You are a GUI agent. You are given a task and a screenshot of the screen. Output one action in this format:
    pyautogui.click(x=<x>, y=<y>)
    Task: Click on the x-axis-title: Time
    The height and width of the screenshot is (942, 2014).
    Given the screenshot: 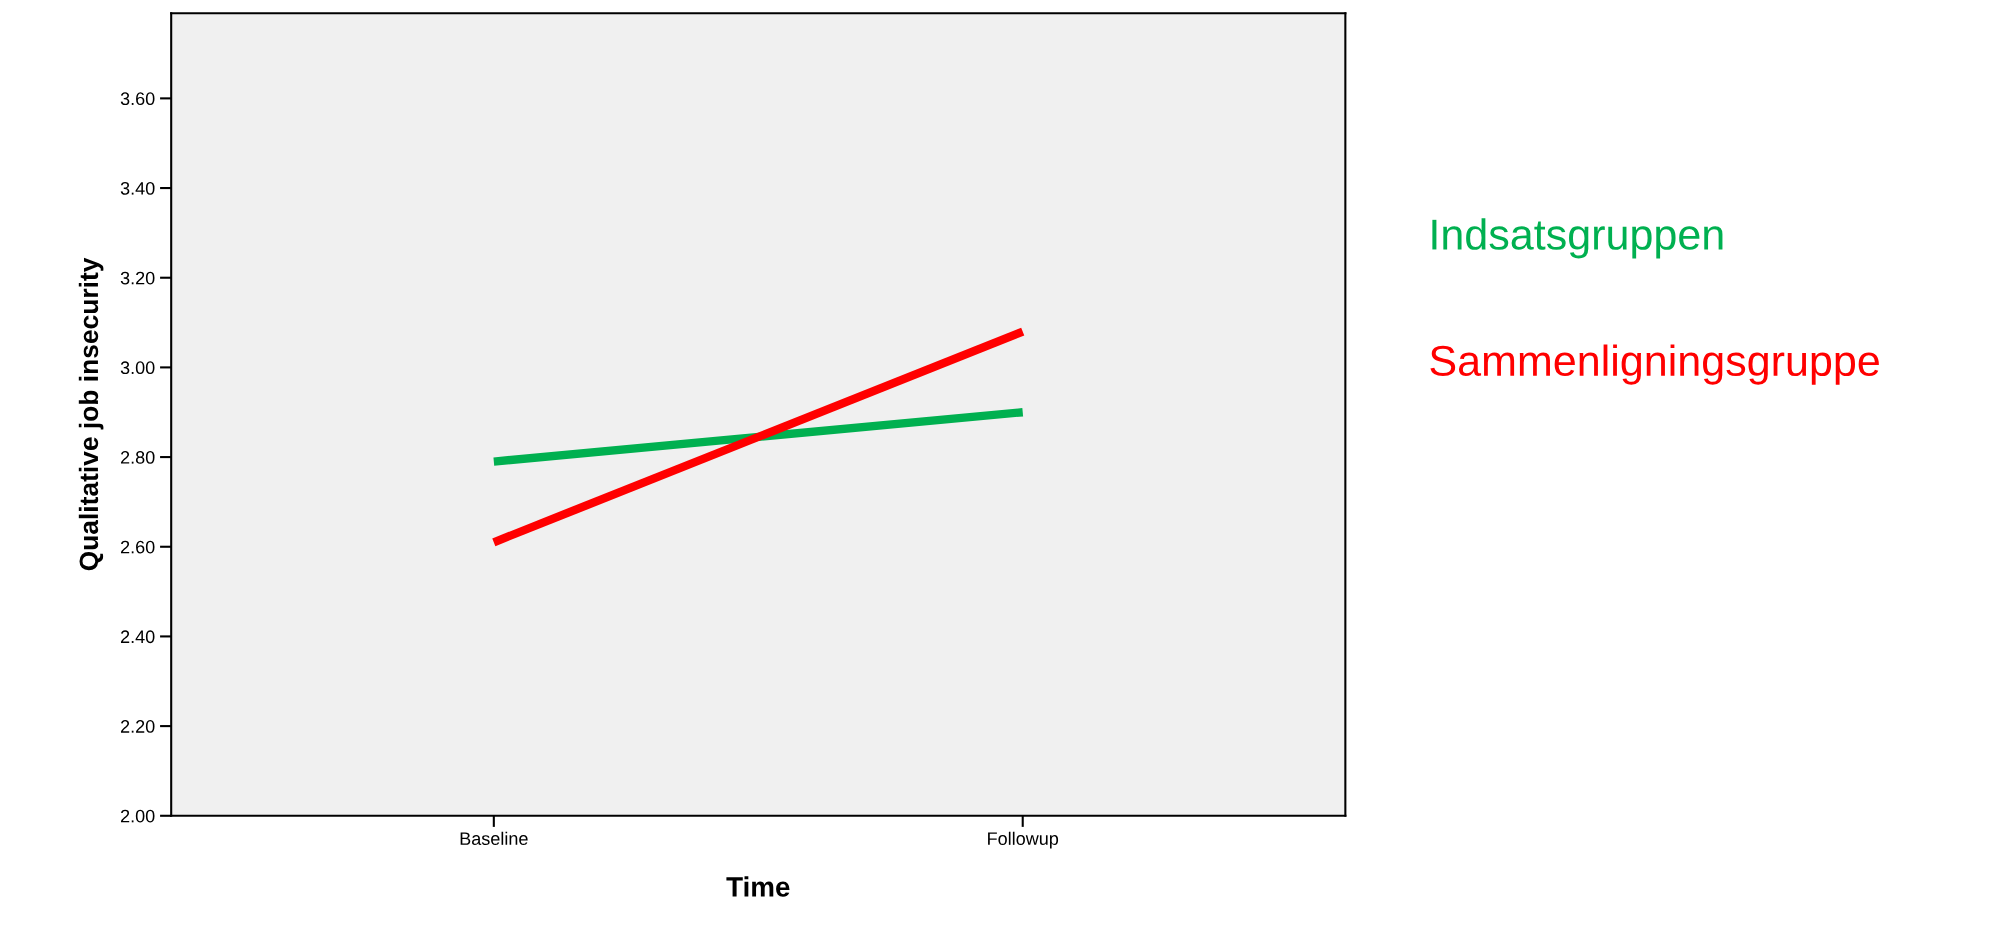 What is the action you would take?
    pyautogui.click(x=758, y=886)
    